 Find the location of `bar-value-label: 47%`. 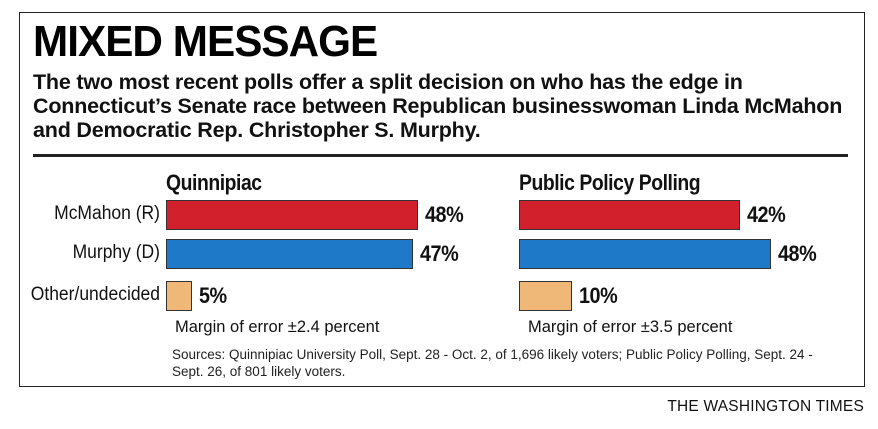

bar-value-label: 47% is located at coordinates (439, 253).